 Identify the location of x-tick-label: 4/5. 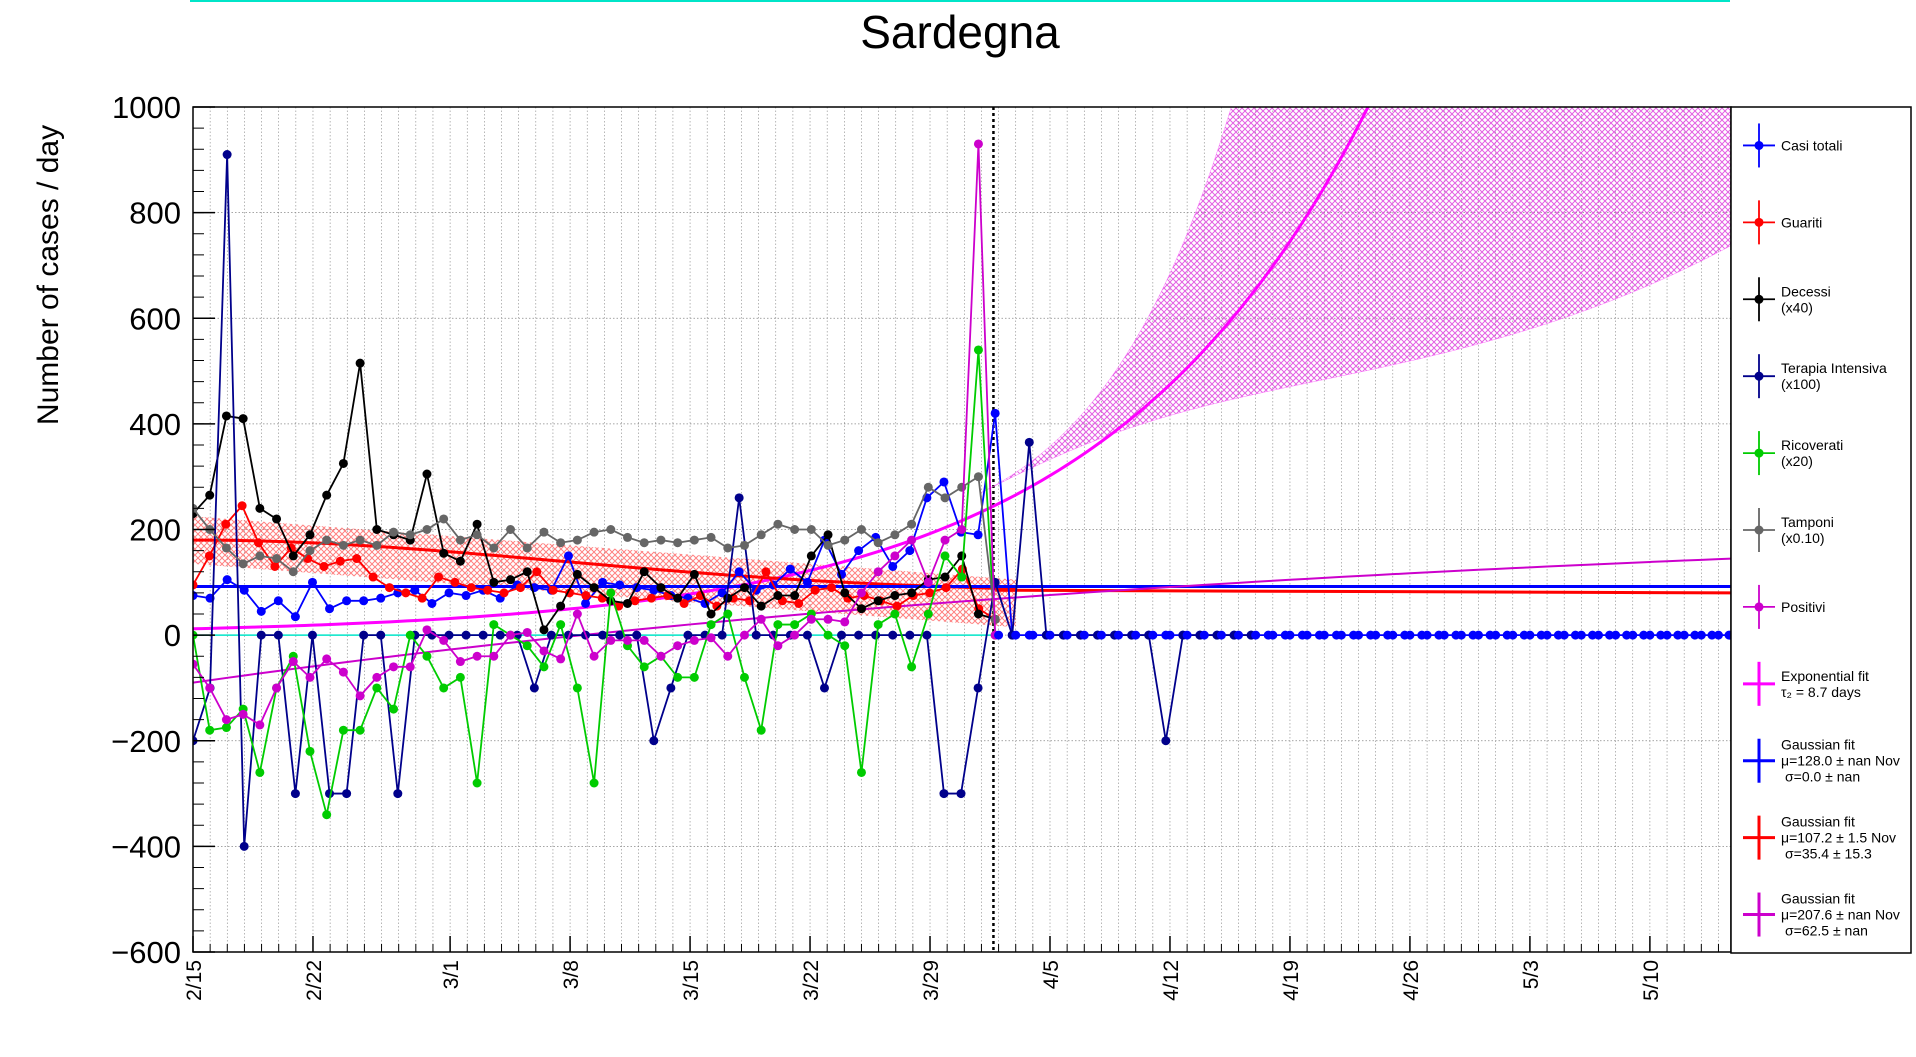
(1051, 974).